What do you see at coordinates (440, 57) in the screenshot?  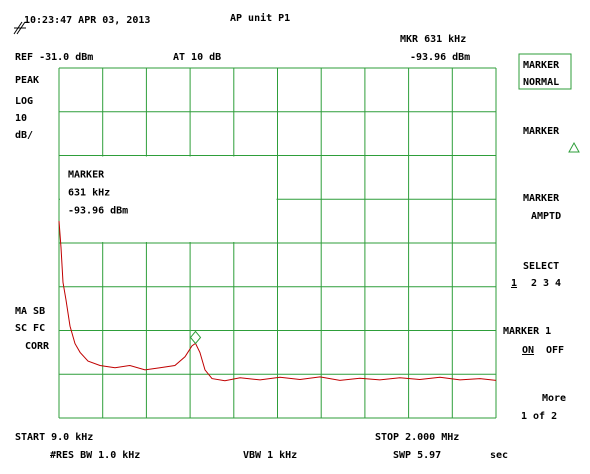 I see `marker-level: -93.96 dBm` at bounding box center [440, 57].